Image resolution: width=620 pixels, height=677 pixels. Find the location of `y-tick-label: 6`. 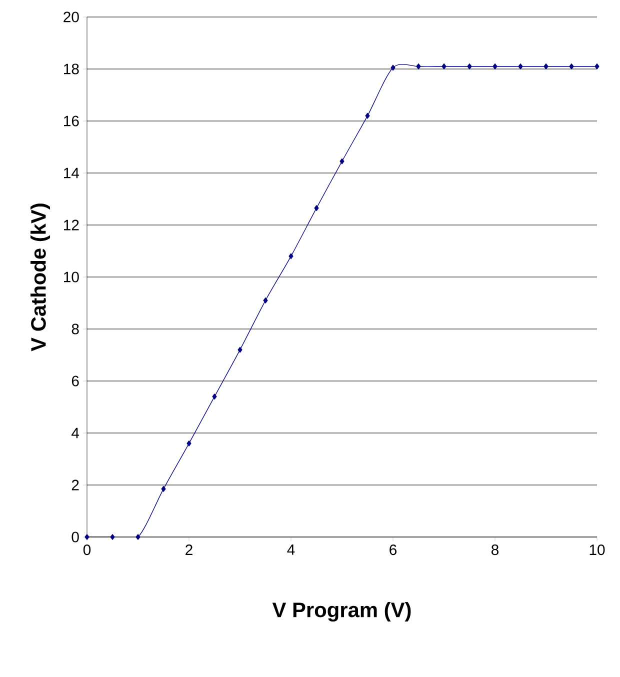

y-tick-label: 6 is located at coordinates (75, 381).